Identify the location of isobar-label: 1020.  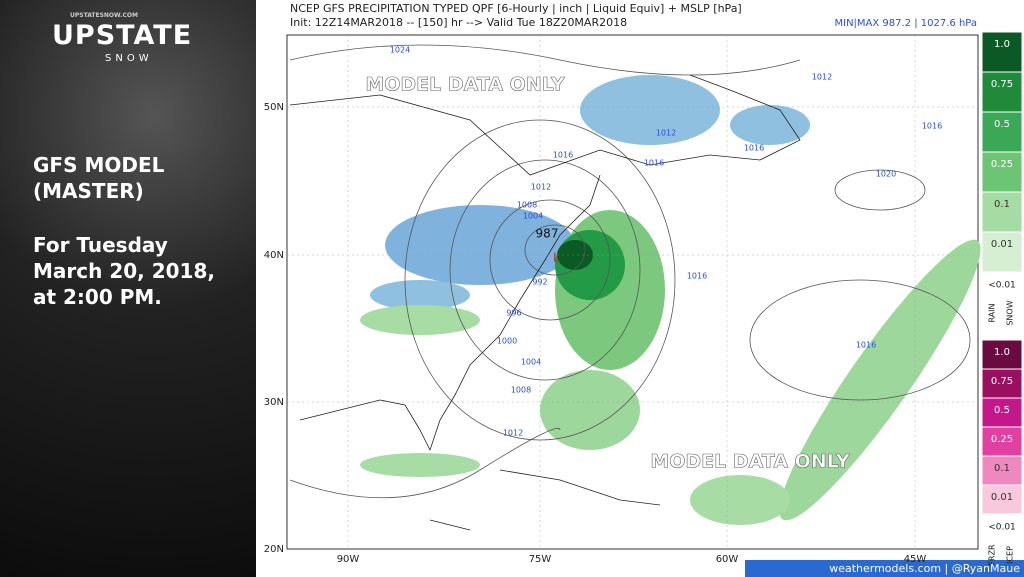
(886, 174).